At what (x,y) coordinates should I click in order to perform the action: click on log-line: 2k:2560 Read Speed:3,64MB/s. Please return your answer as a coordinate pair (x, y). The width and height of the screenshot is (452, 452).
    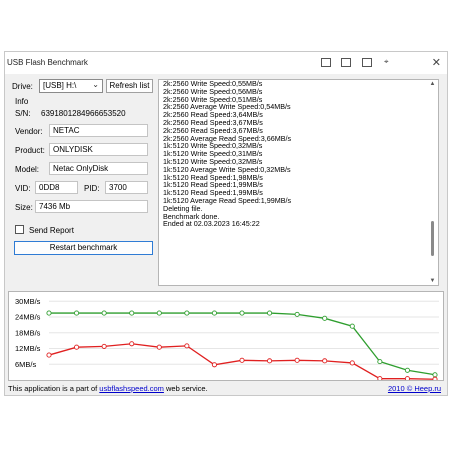
    Looking at the image, I should click on (213, 115).